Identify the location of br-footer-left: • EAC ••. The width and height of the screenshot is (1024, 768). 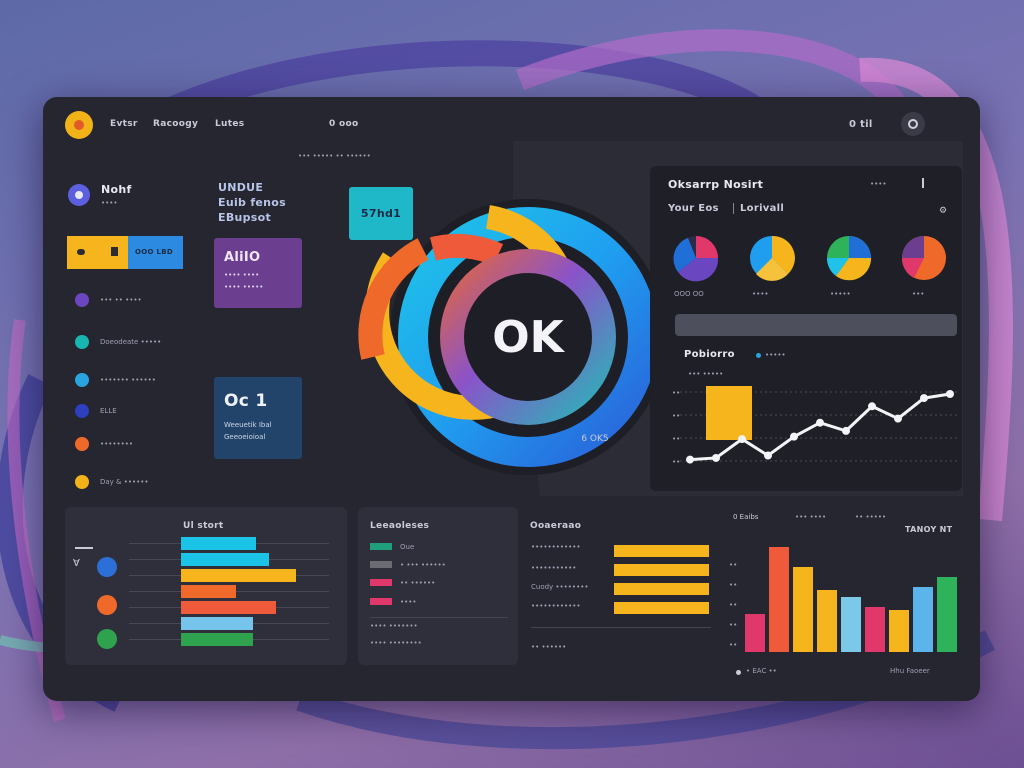
(761, 671).